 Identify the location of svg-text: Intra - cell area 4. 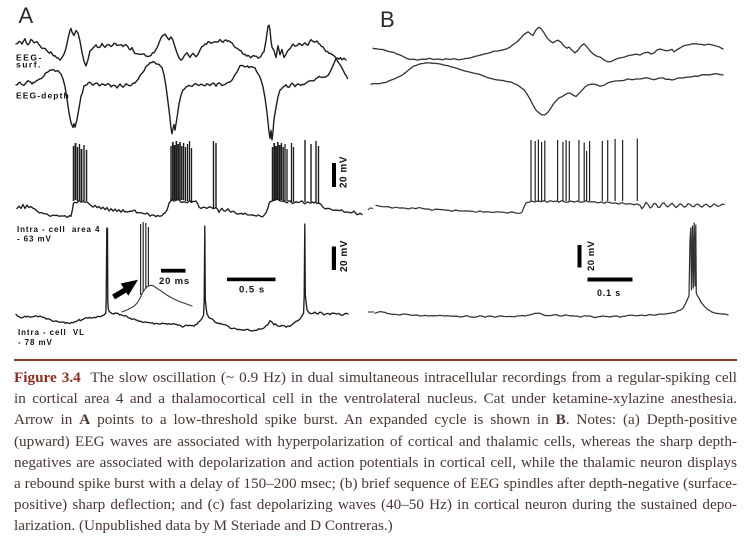
(58, 229).